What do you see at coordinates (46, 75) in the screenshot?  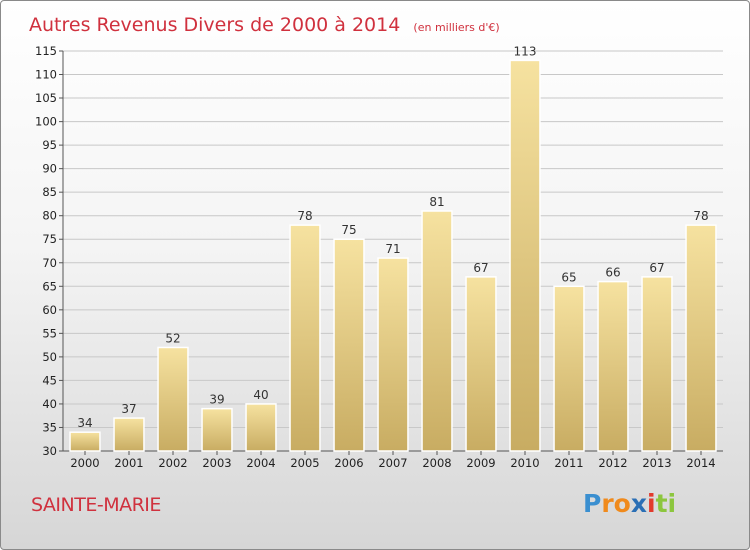 I see `y-tick-label: 110` at bounding box center [46, 75].